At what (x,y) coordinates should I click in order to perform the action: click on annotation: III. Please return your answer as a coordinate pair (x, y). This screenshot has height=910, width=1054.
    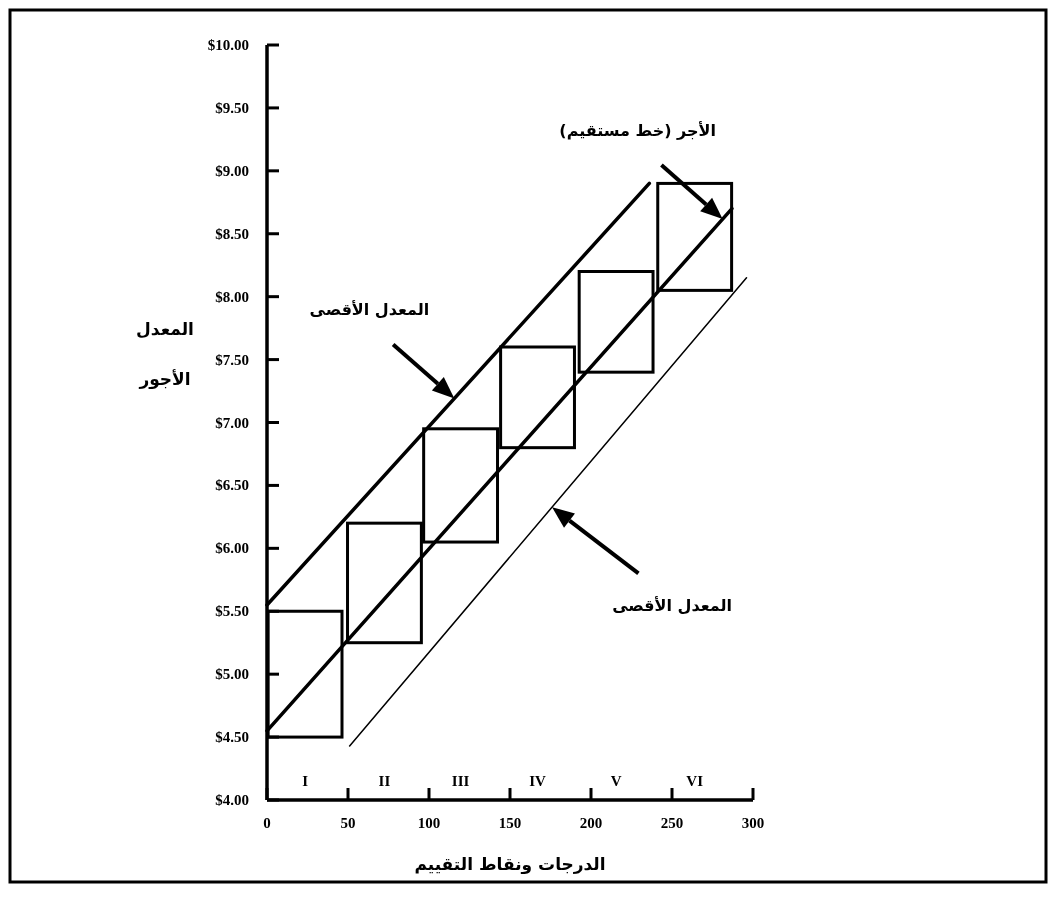
    Looking at the image, I should click on (460, 781).